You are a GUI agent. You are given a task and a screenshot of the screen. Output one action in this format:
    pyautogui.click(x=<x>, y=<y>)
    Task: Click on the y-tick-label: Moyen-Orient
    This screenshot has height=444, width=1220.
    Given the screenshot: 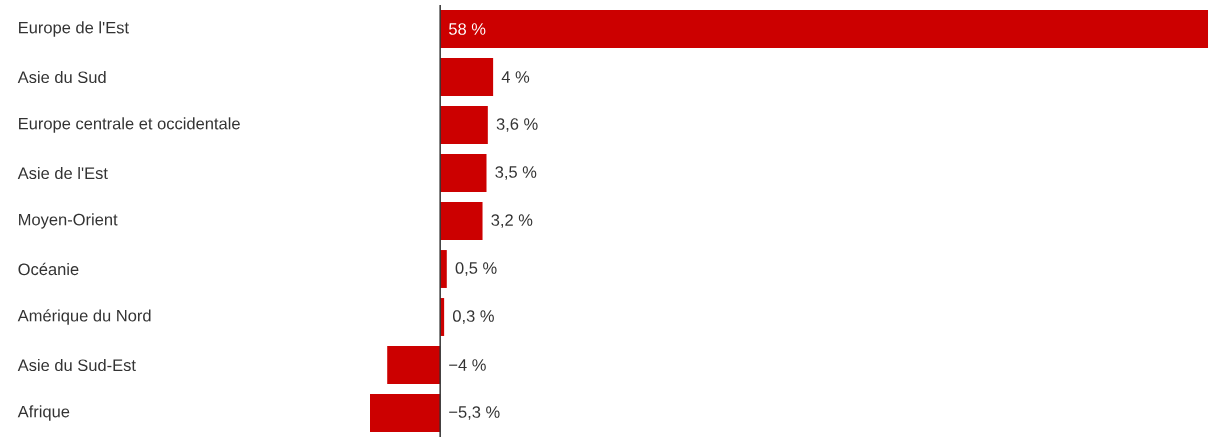 What is the action you would take?
    pyautogui.click(x=68, y=221)
    